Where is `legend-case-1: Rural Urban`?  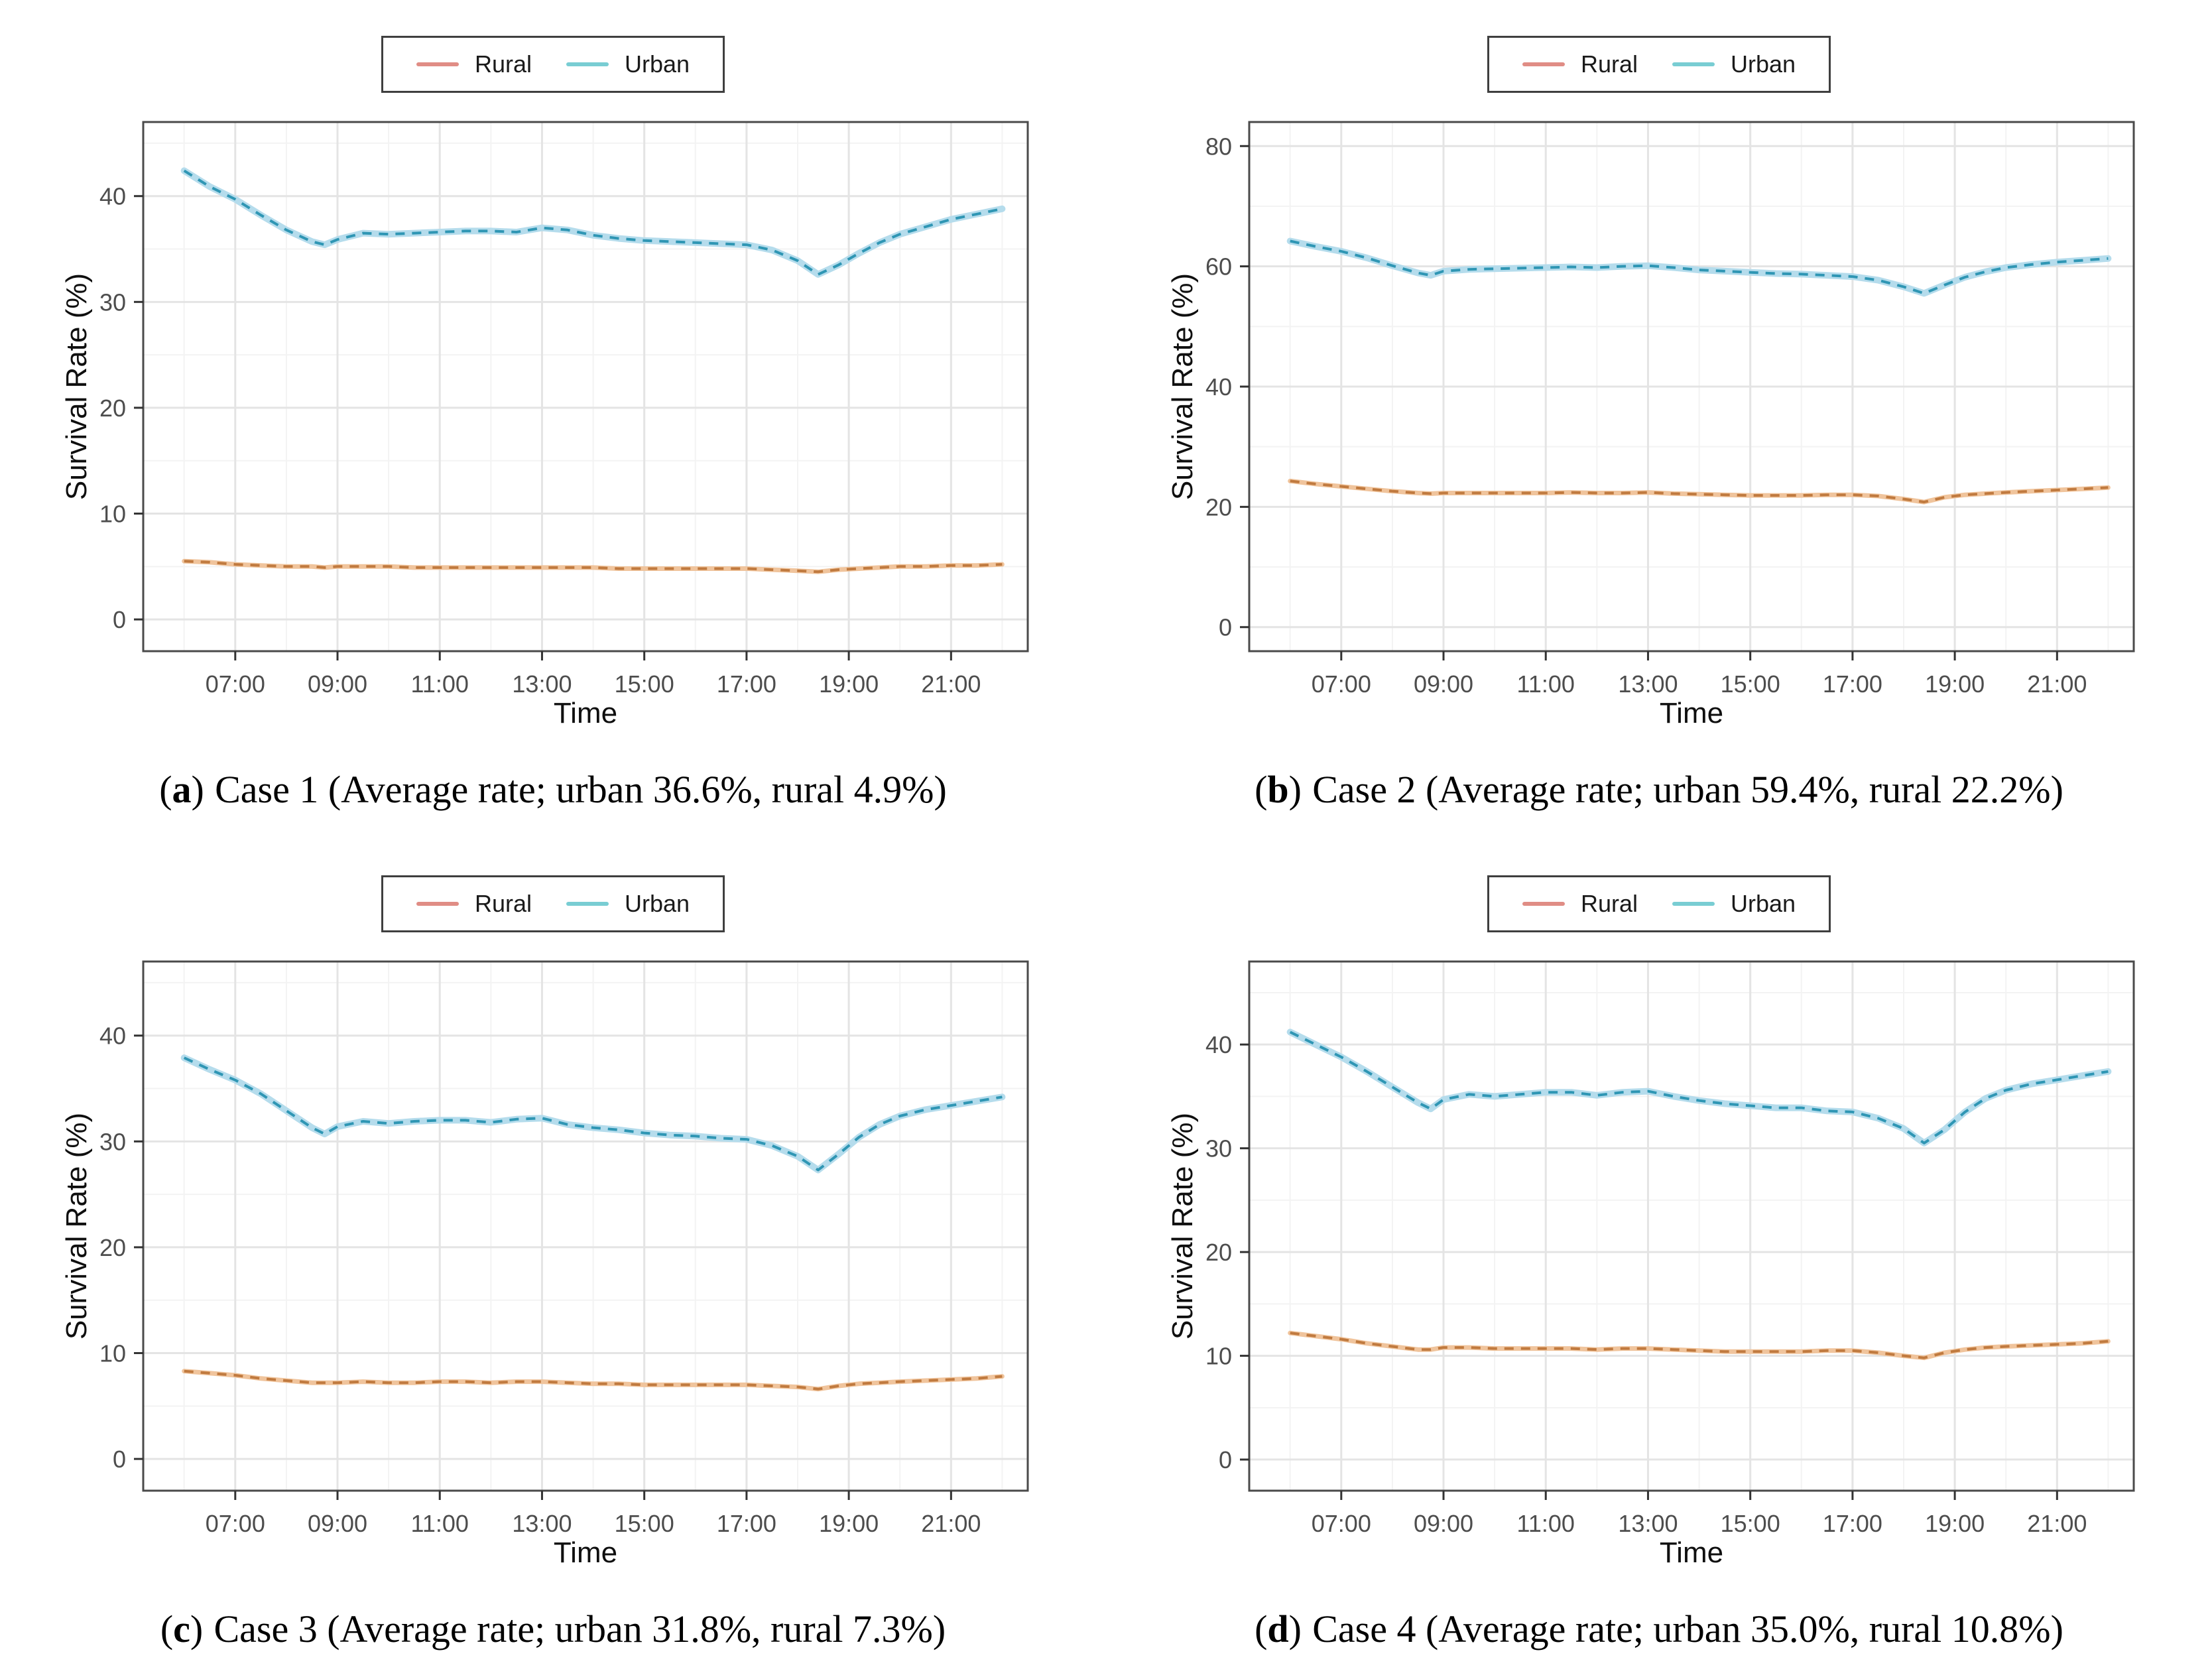 legend-case-1: Rural Urban is located at coordinates (553, 64).